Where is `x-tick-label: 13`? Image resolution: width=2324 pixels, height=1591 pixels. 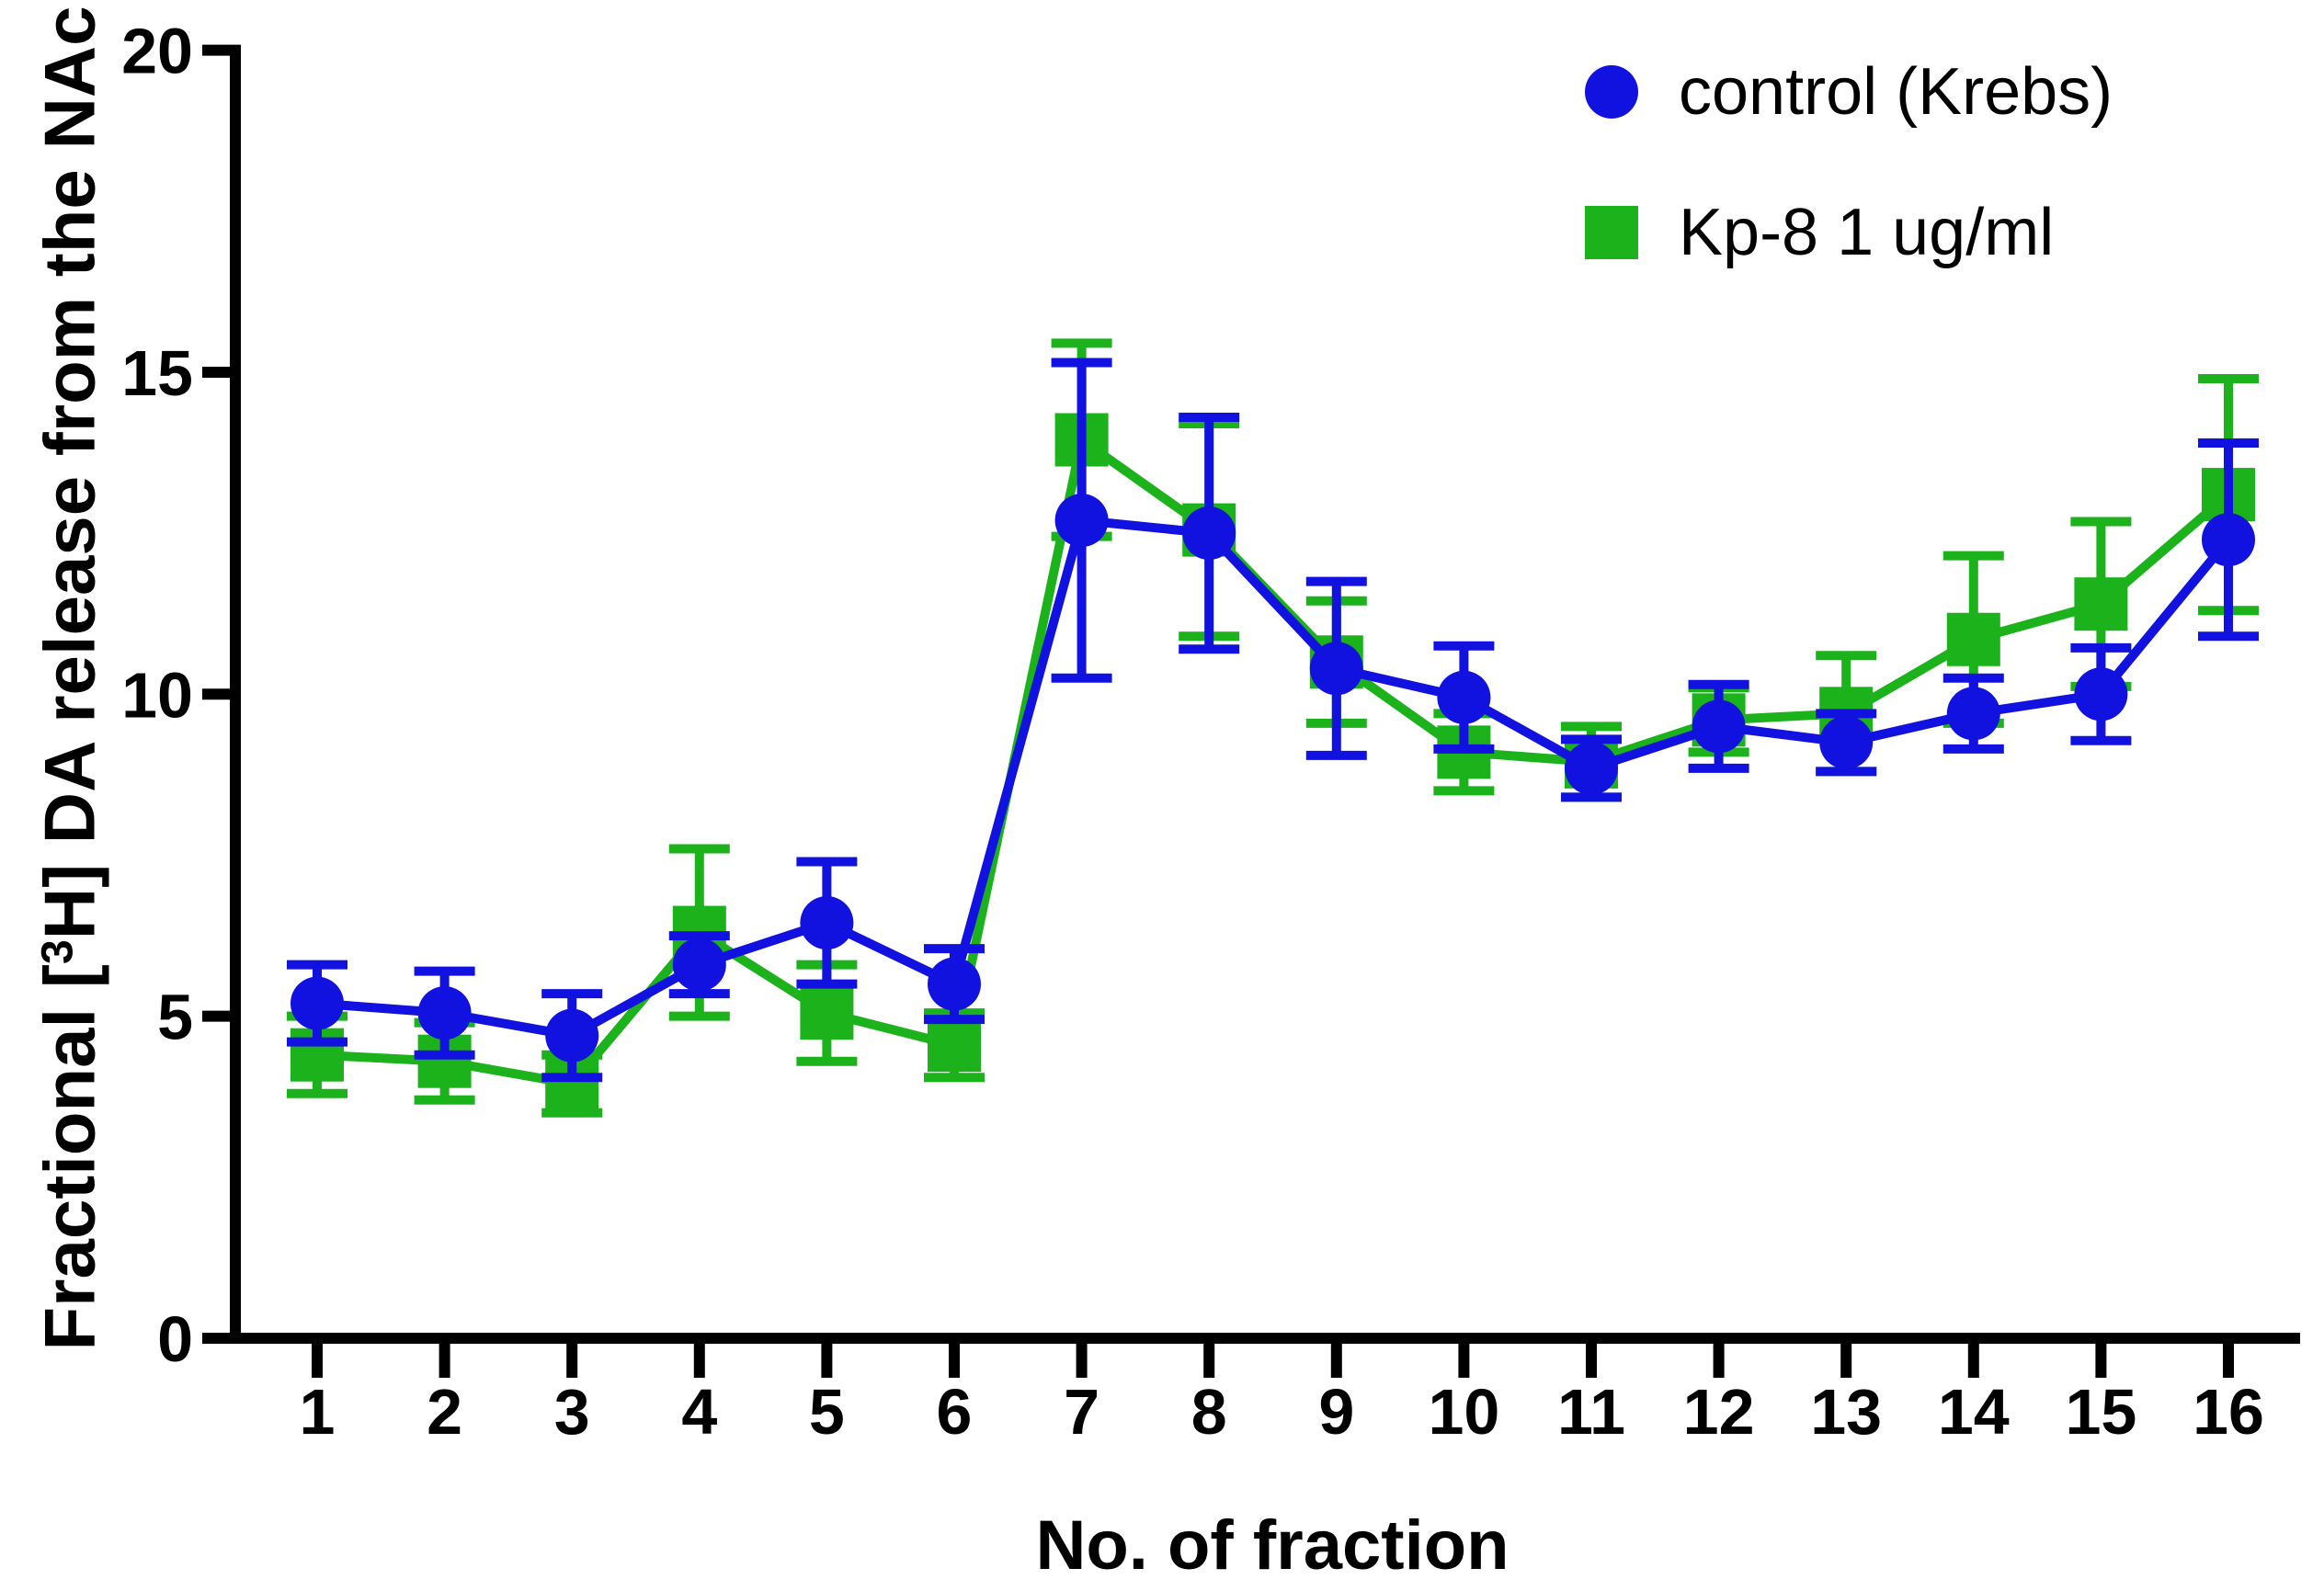
x-tick-label: 13 is located at coordinates (1846, 1412).